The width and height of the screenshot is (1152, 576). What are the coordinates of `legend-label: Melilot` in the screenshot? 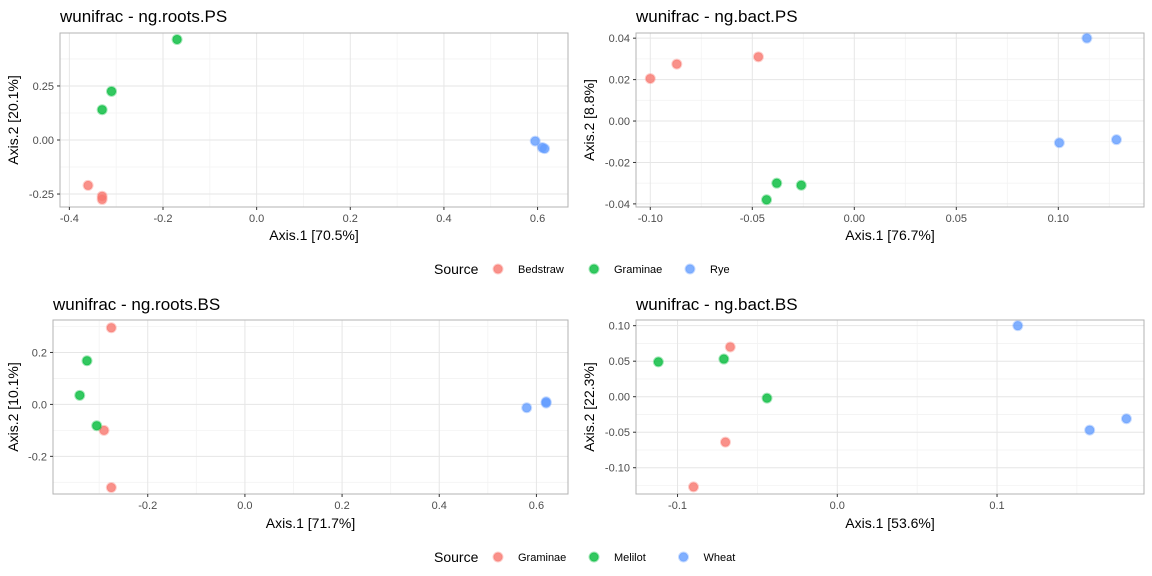 It's located at (630, 558).